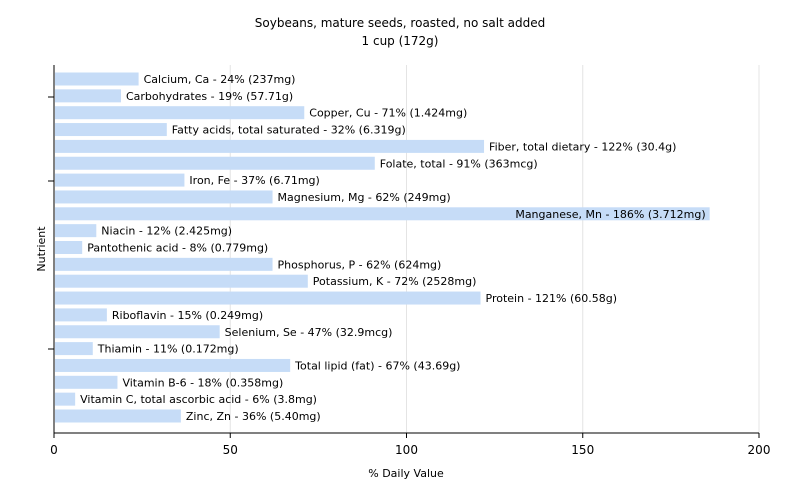 The height and width of the screenshot is (500, 800). What do you see at coordinates (360, 264) in the screenshot?
I see `bar-label: Phosphorus, P - 62% (624mg)` at bounding box center [360, 264].